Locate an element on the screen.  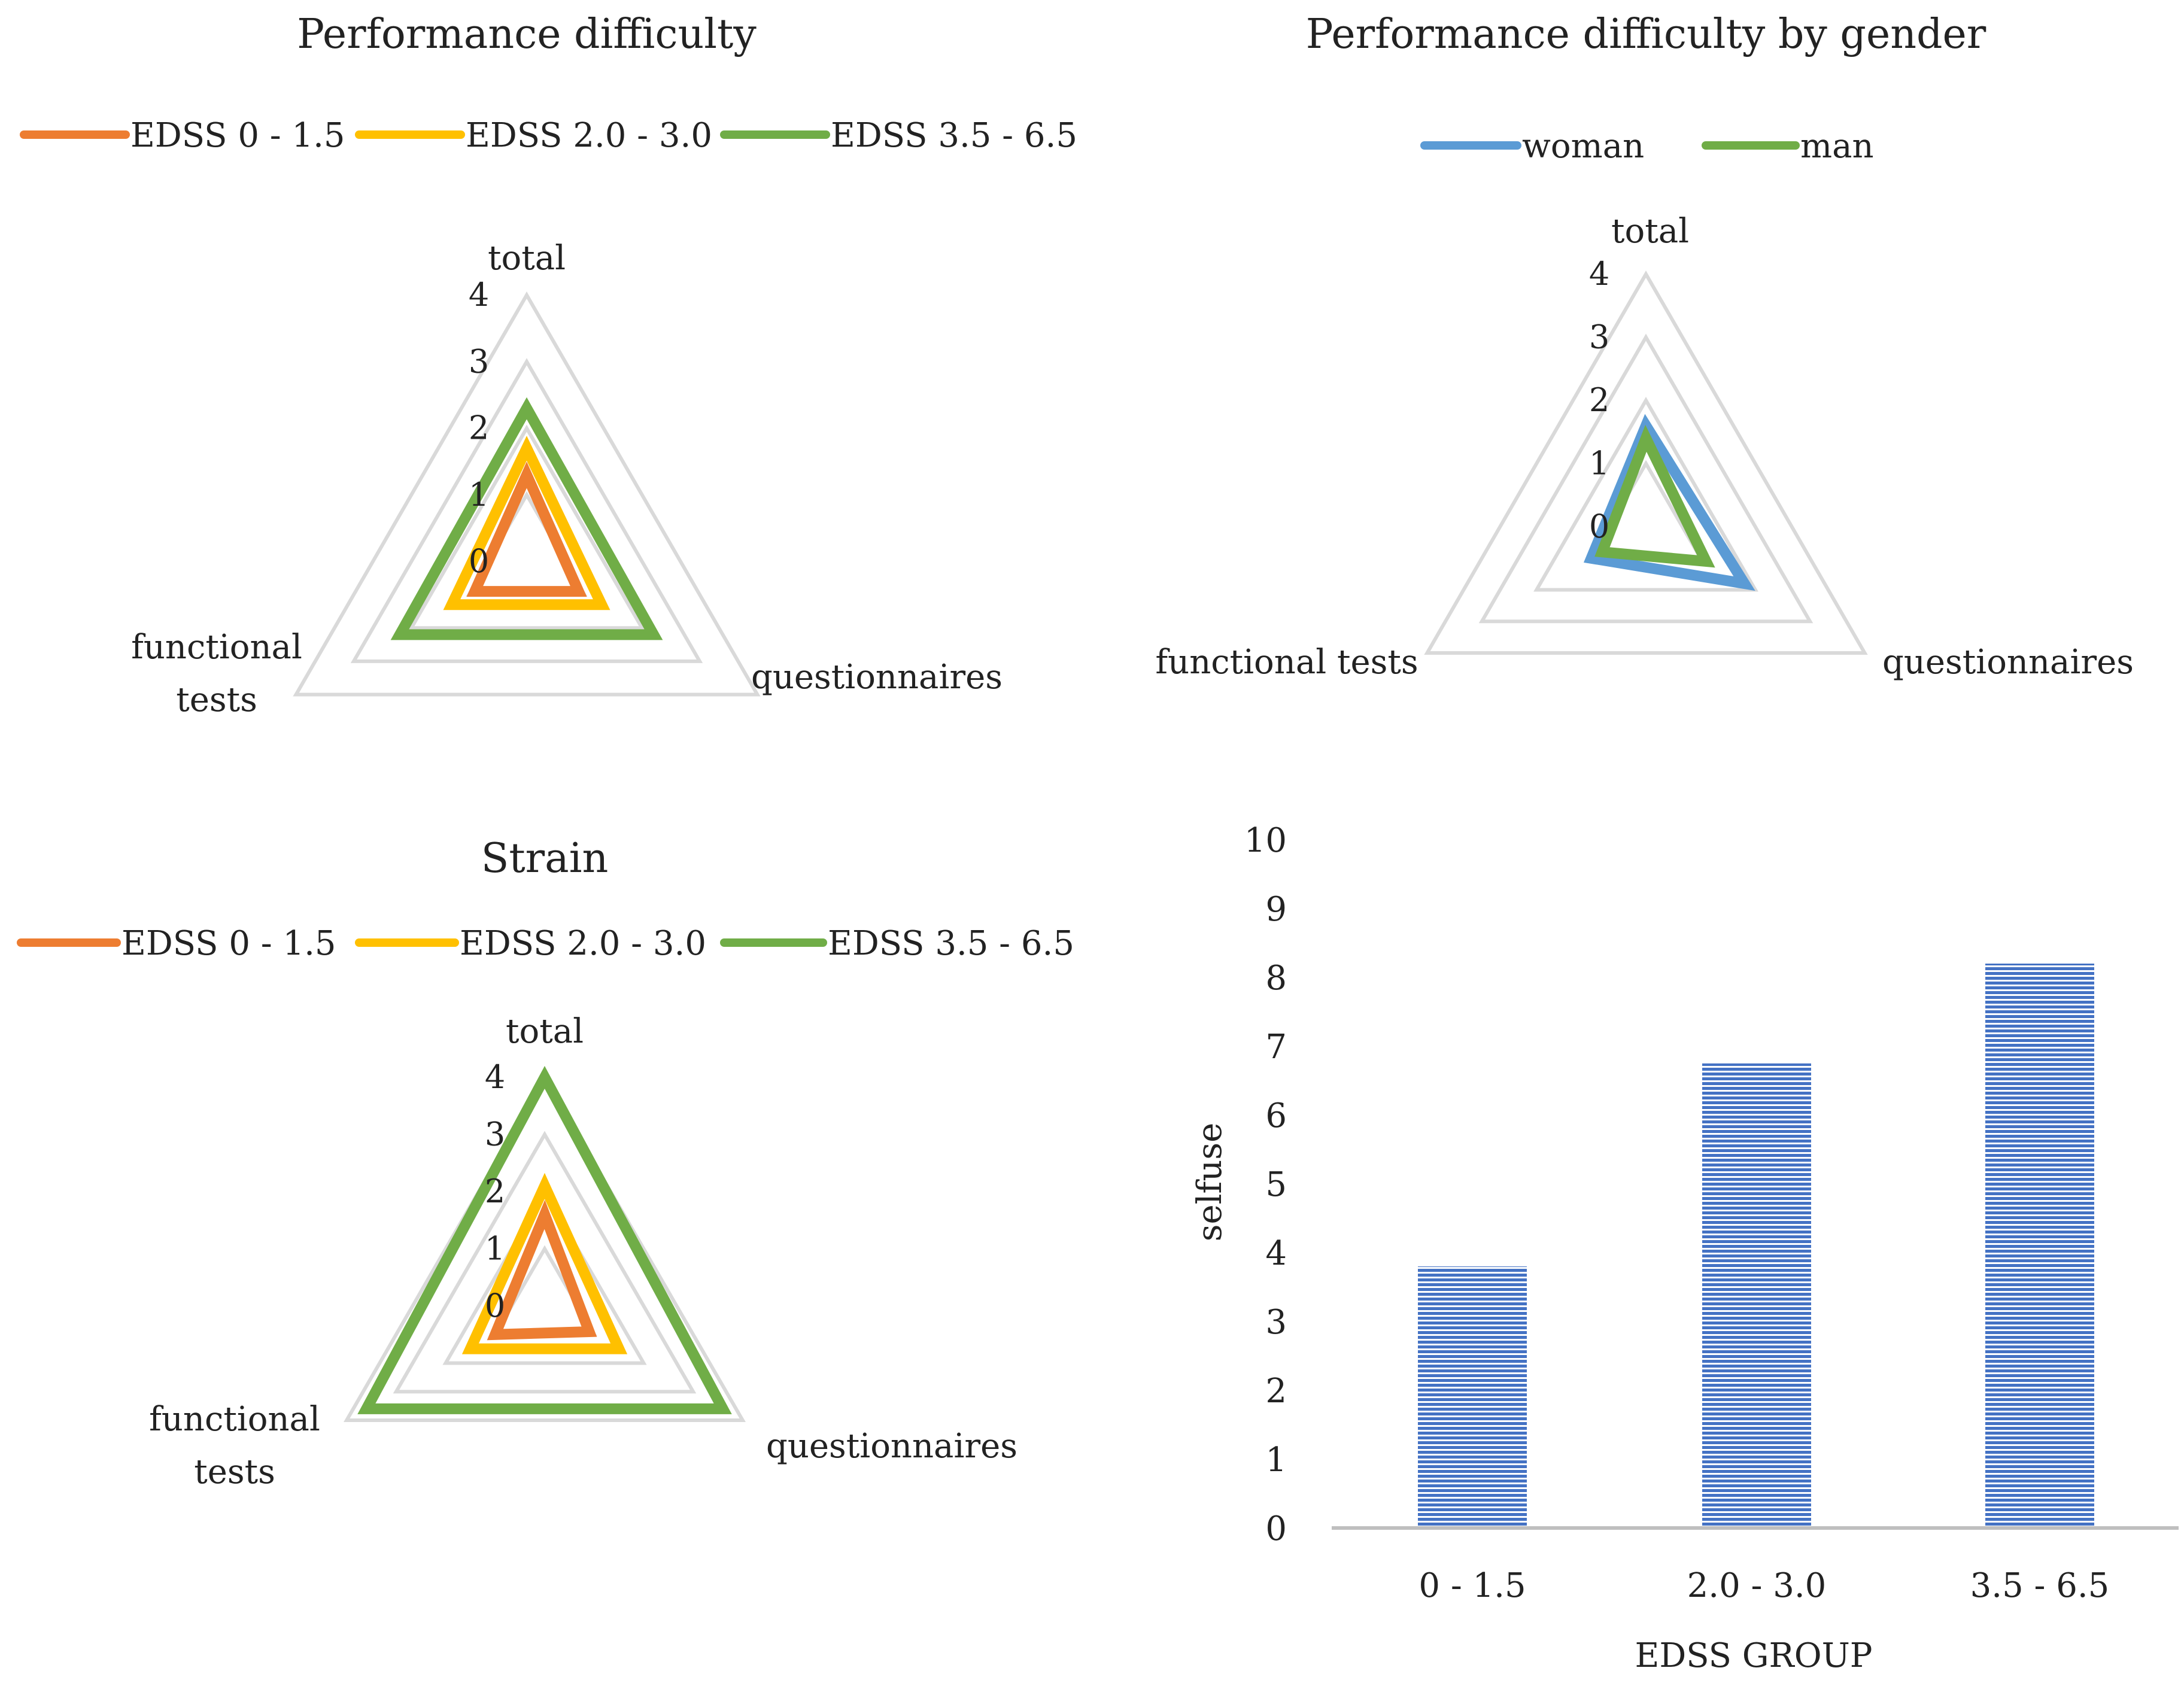
legend-label: man is located at coordinates (1837, 146).